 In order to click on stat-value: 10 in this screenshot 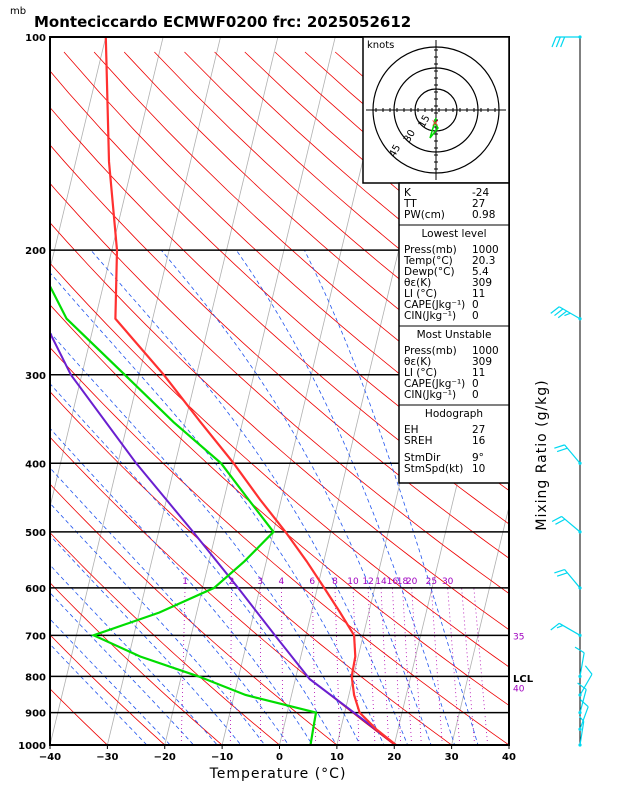, I will do `click(478, 469)`.